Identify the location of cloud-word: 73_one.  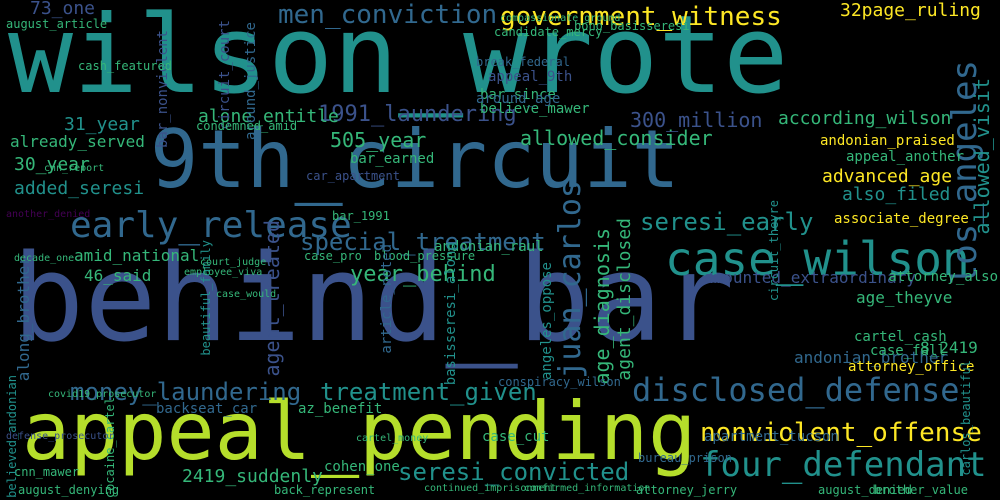
(63, 9).